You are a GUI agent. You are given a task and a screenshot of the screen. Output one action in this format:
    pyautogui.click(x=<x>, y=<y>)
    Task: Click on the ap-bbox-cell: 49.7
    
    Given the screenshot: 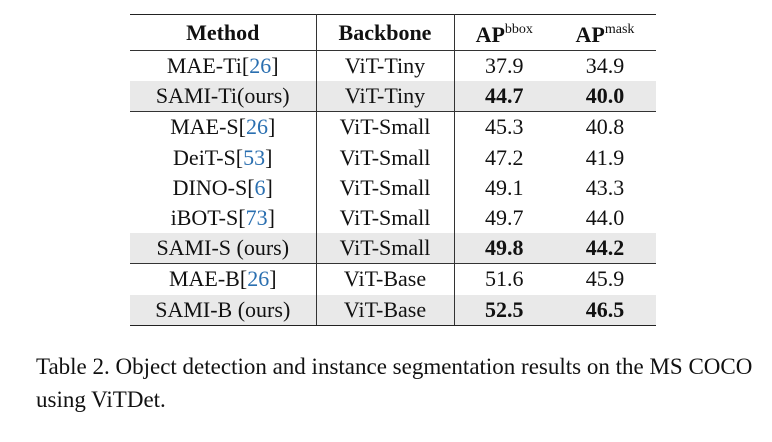 What is the action you would take?
    pyautogui.click(x=504, y=218)
    